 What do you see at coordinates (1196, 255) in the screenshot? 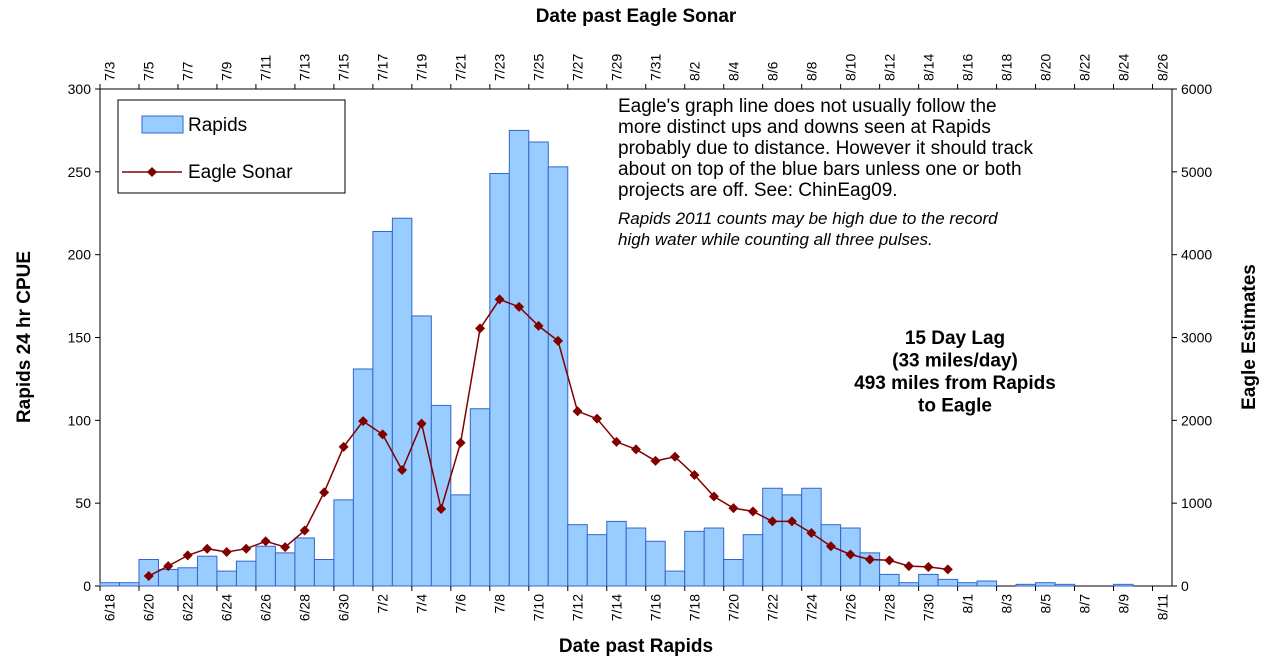
I see `y2-tick-label: 4000` at bounding box center [1196, 255].